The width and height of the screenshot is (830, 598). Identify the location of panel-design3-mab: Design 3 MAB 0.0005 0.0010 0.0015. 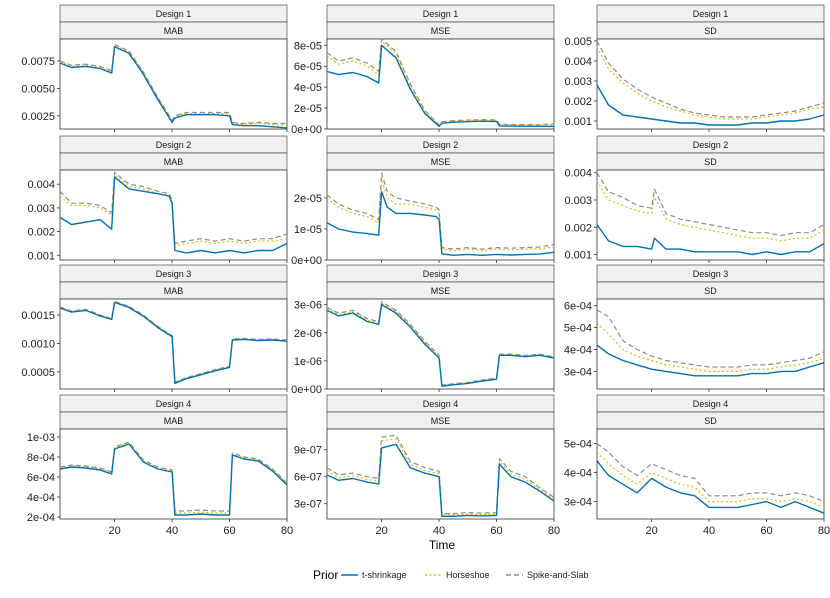
(154, 328).